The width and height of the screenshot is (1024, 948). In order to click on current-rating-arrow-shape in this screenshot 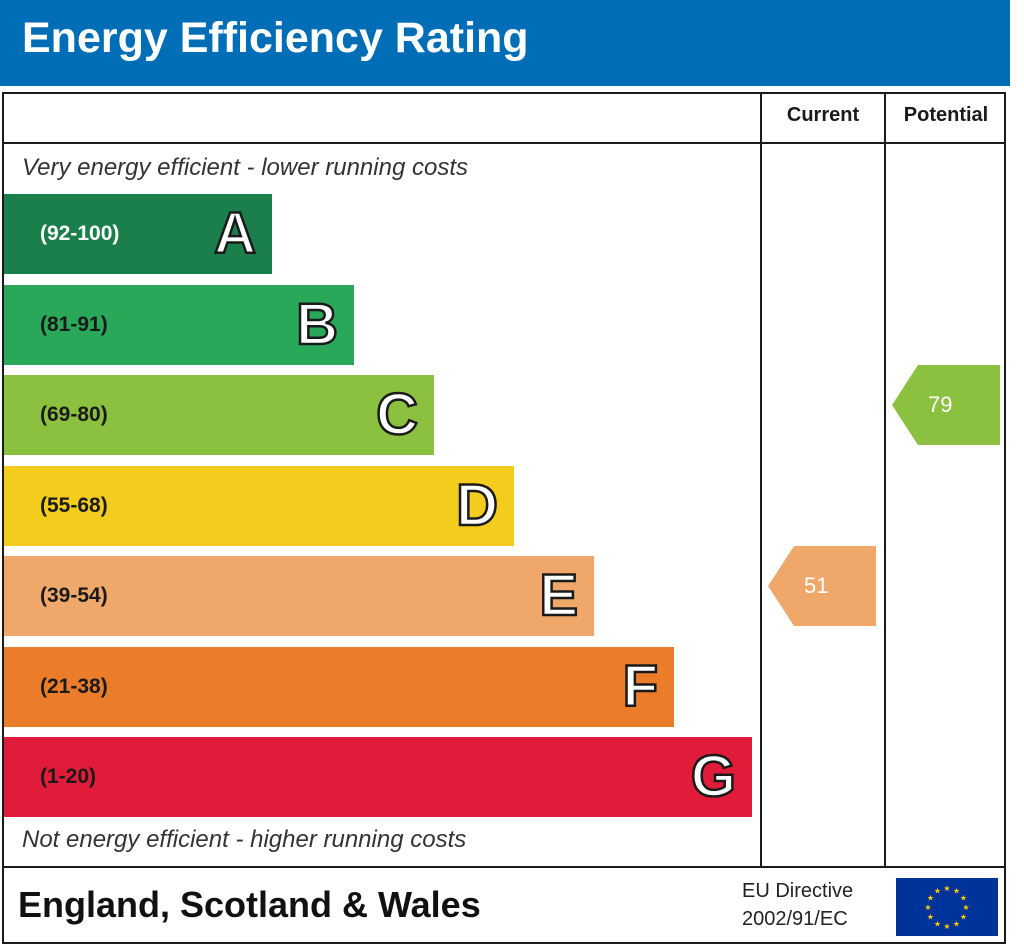, I will do `click(822, 586)`.